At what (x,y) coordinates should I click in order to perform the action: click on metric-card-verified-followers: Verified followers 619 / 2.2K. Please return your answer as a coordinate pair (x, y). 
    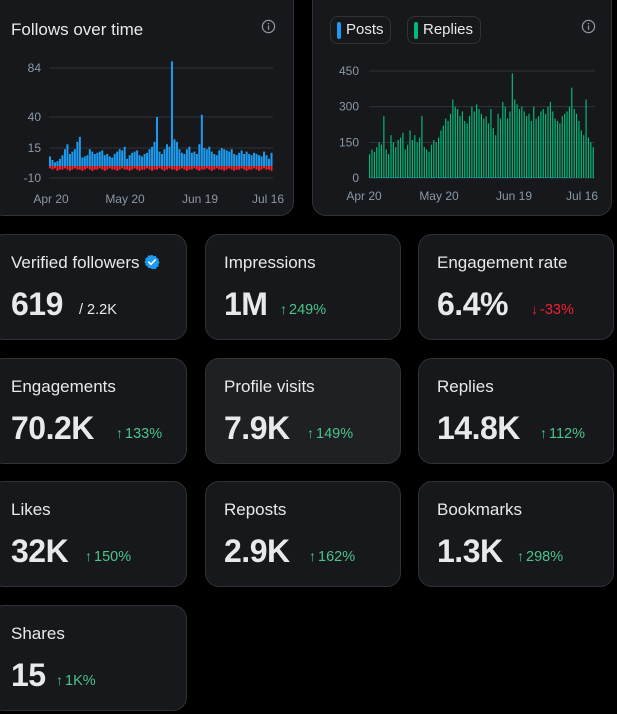
    Looking at the image, I should click on (93, 287).